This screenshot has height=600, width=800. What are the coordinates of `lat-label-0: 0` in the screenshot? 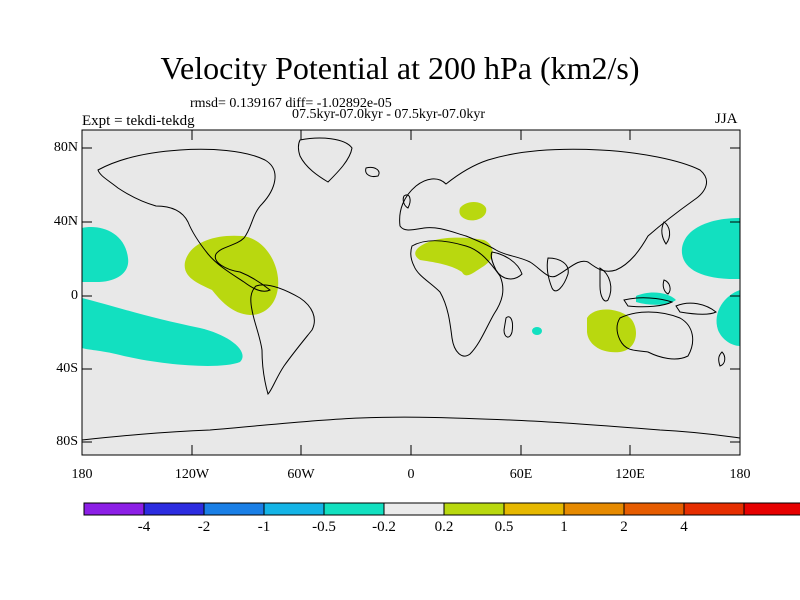 It's located at (74, 295).